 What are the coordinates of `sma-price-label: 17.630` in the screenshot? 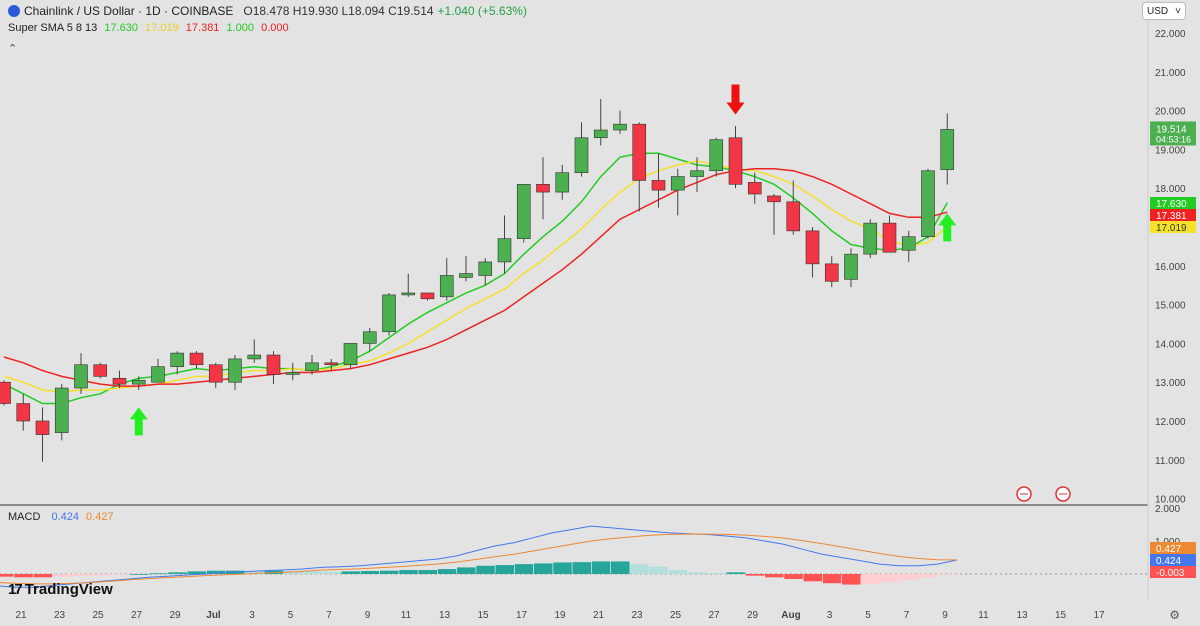 It's located at (1171, 204).